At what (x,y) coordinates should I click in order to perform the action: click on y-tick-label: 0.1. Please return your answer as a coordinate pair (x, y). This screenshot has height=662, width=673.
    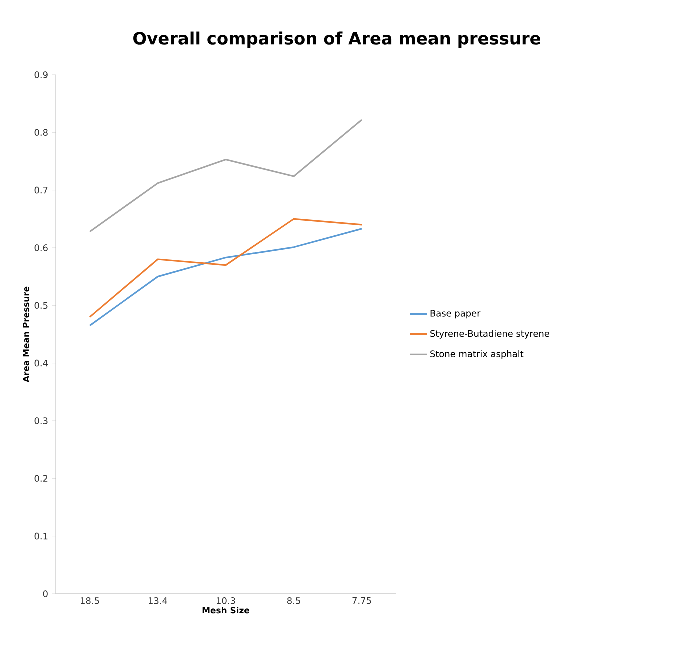
    Looking at the image, I should click on (41, 536).